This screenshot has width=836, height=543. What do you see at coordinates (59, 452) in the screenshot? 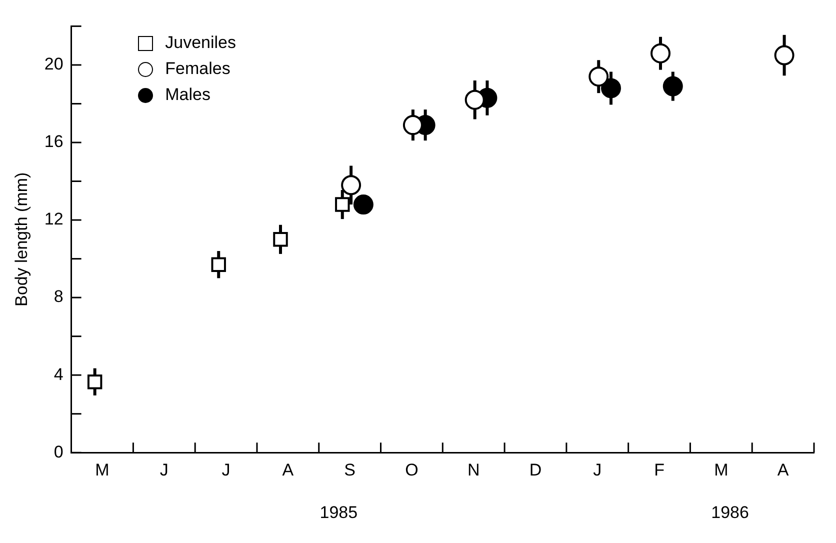
I see `y-tick-label: 0` at bounding box center [59, 452].